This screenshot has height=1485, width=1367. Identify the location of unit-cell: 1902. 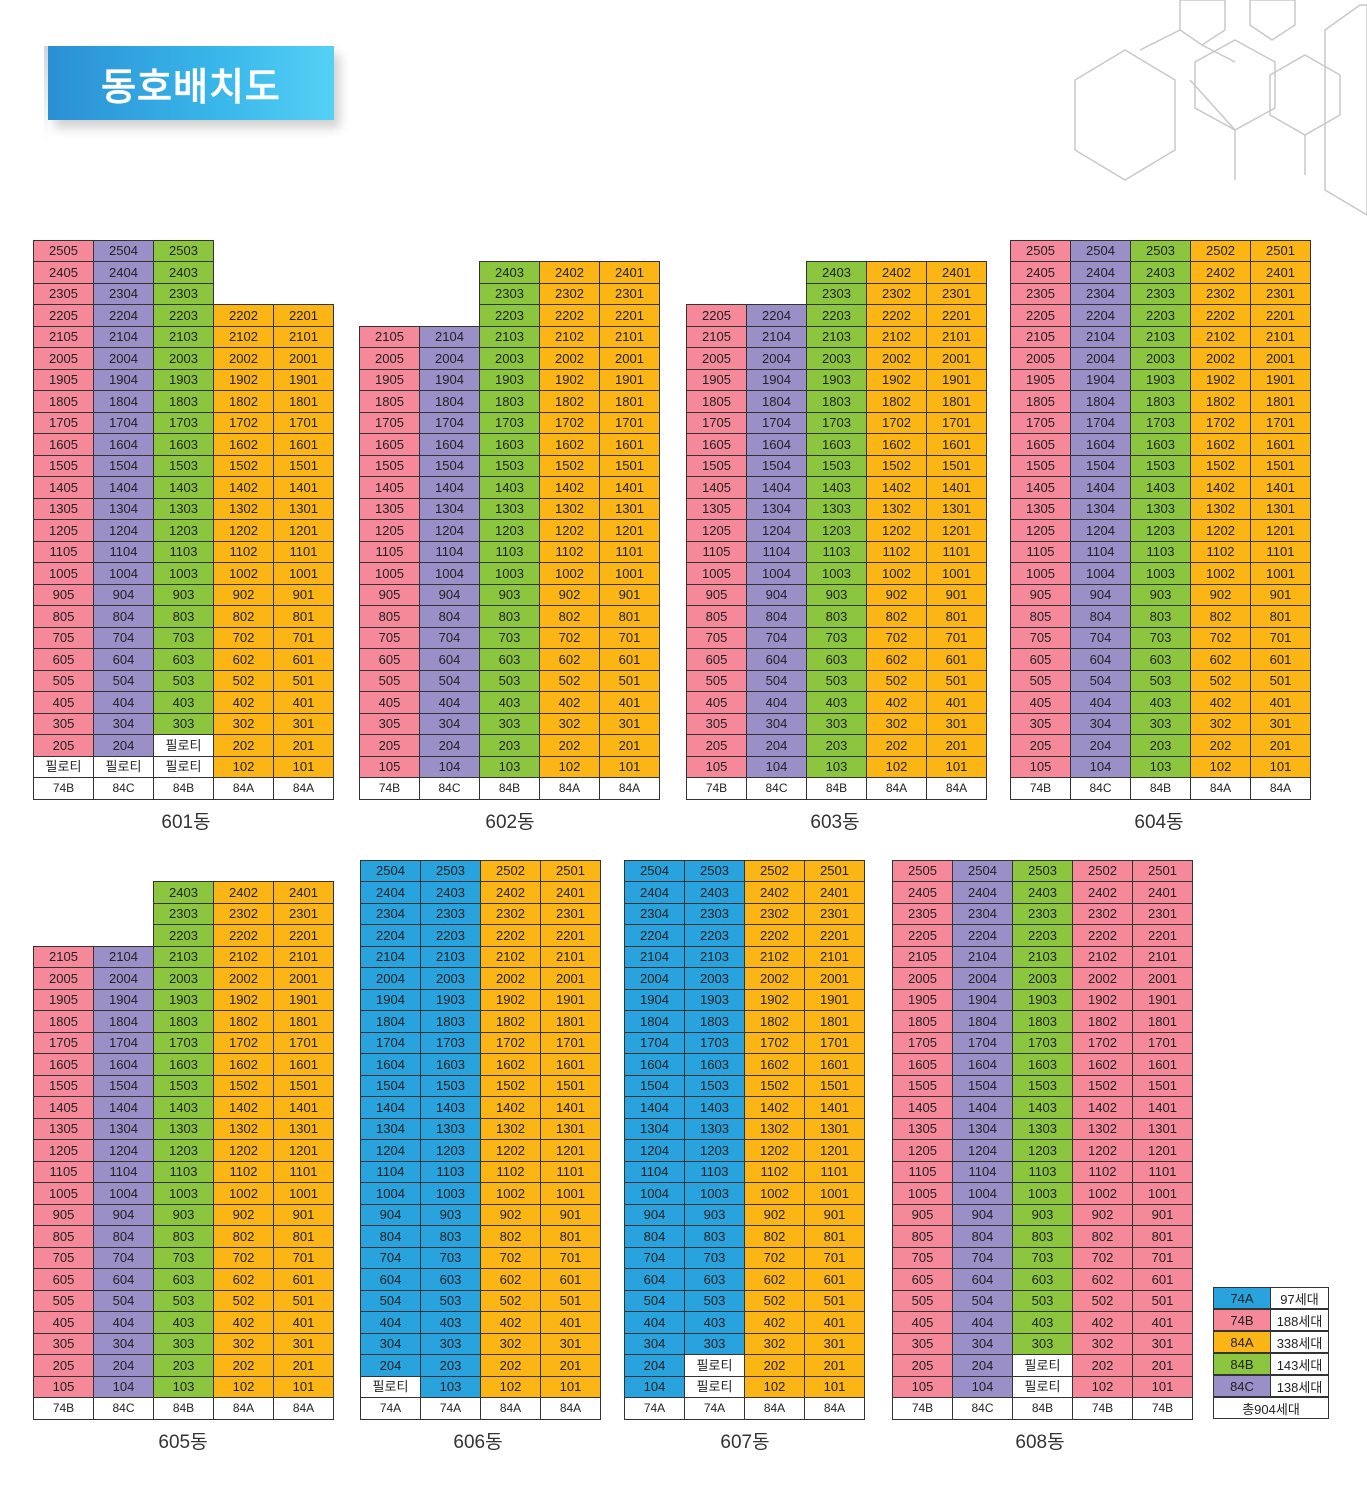
(896, 379).